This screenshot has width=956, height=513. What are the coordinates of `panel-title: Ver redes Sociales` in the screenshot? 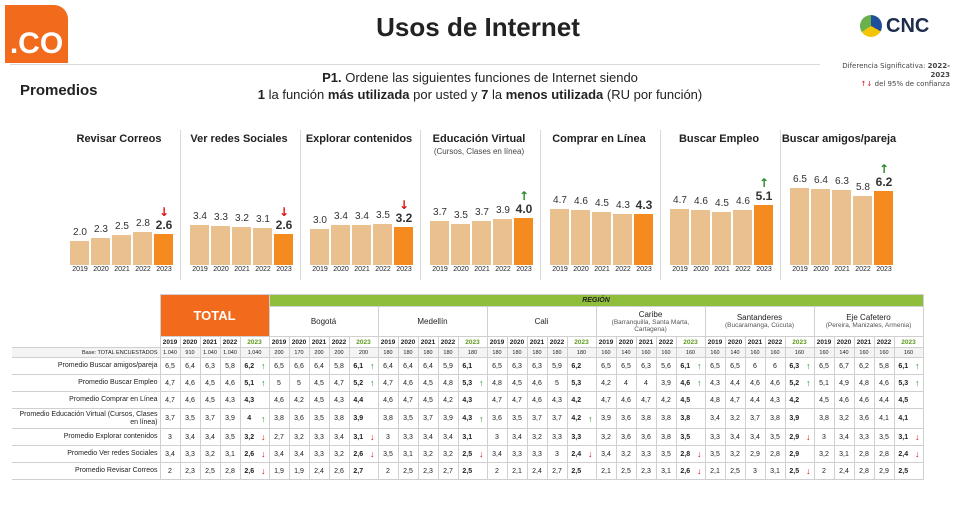 It's located at (239, 139).